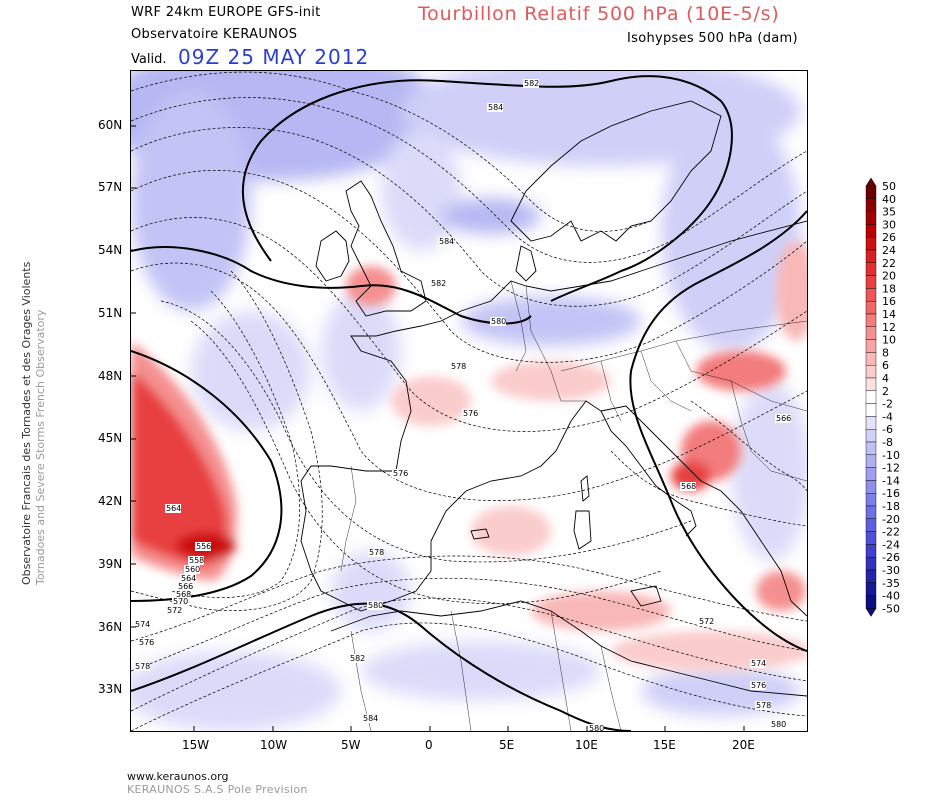 The height and width of the screenshot is (800, 937). I want to click on colorbar-label: 22, so click(889, 263).